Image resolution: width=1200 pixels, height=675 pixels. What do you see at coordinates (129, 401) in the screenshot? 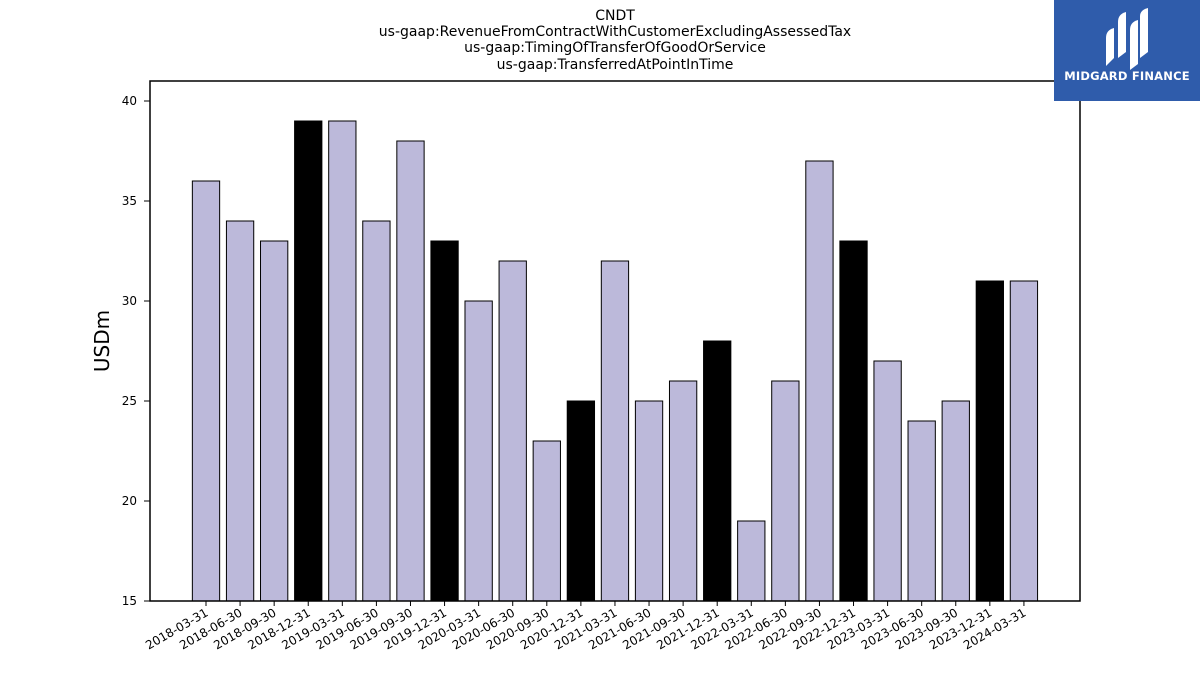
I see `y-tick-label: 25` at bounding box center [129, 401].